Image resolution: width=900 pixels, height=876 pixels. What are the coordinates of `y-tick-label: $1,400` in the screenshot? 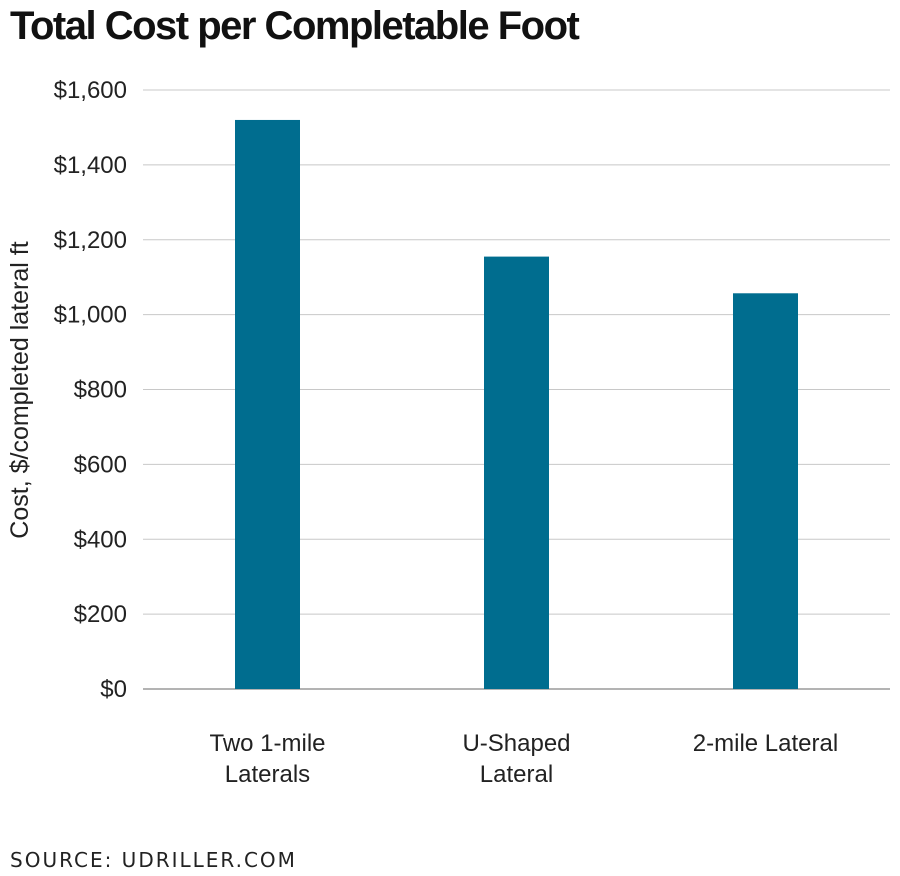 It's located at (90, 165).